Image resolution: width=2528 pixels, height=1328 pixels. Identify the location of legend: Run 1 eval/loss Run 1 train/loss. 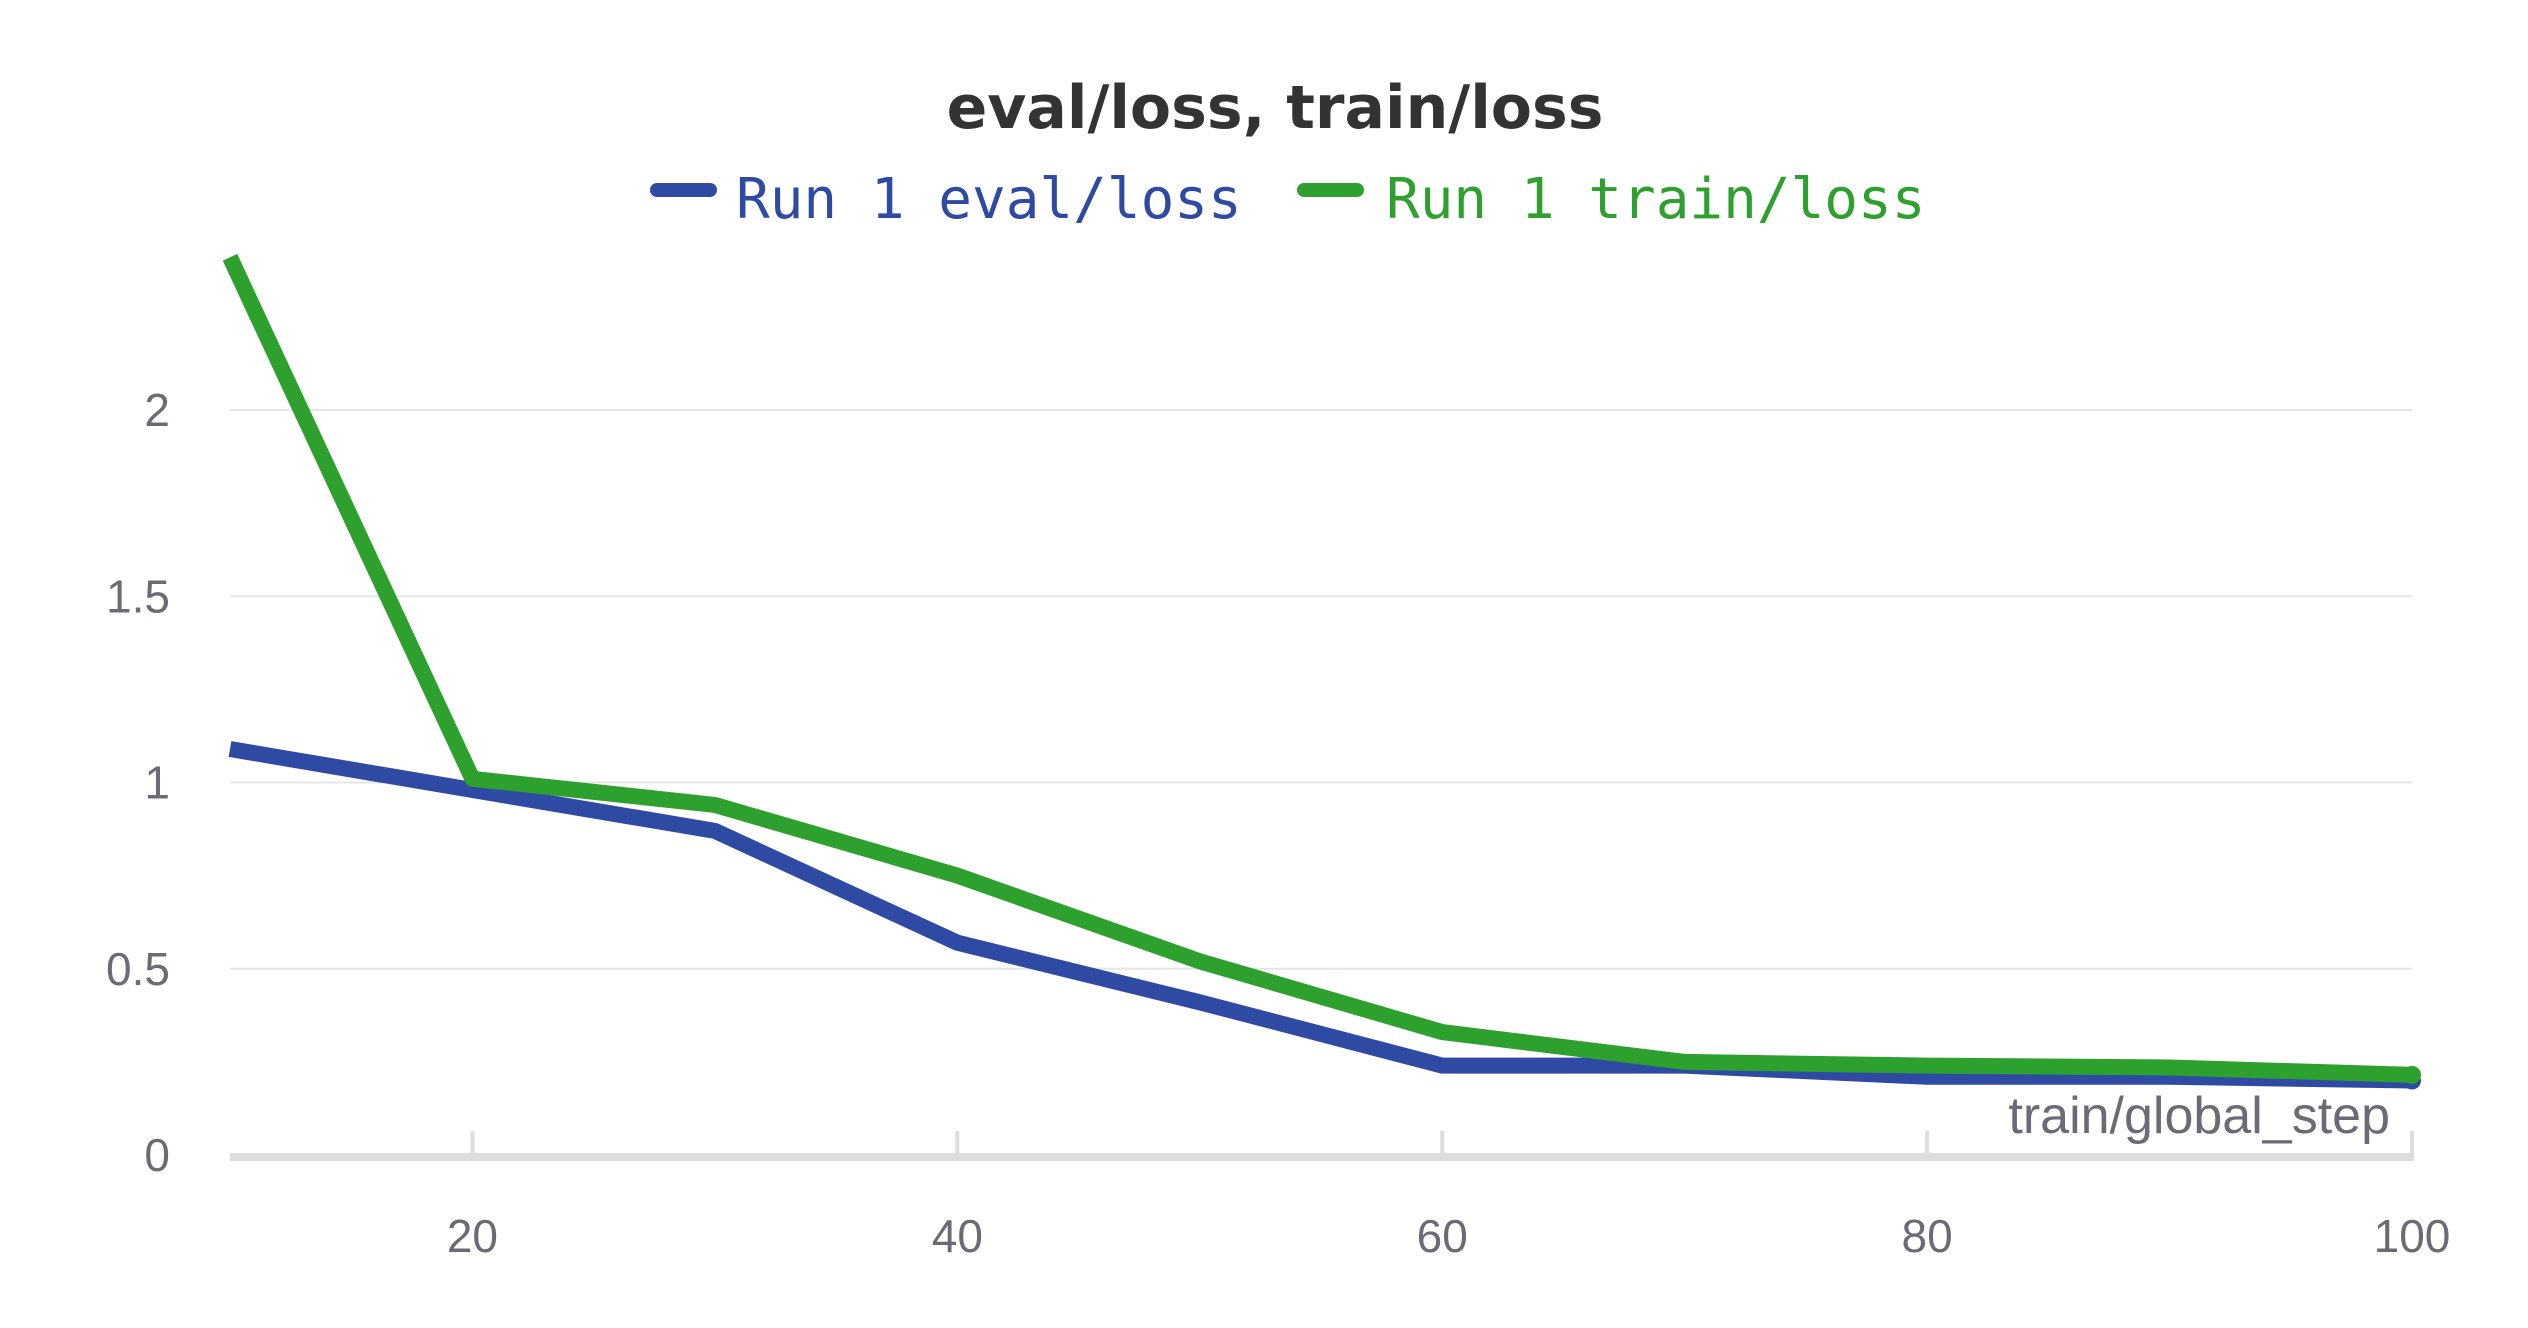
(1287, 199).